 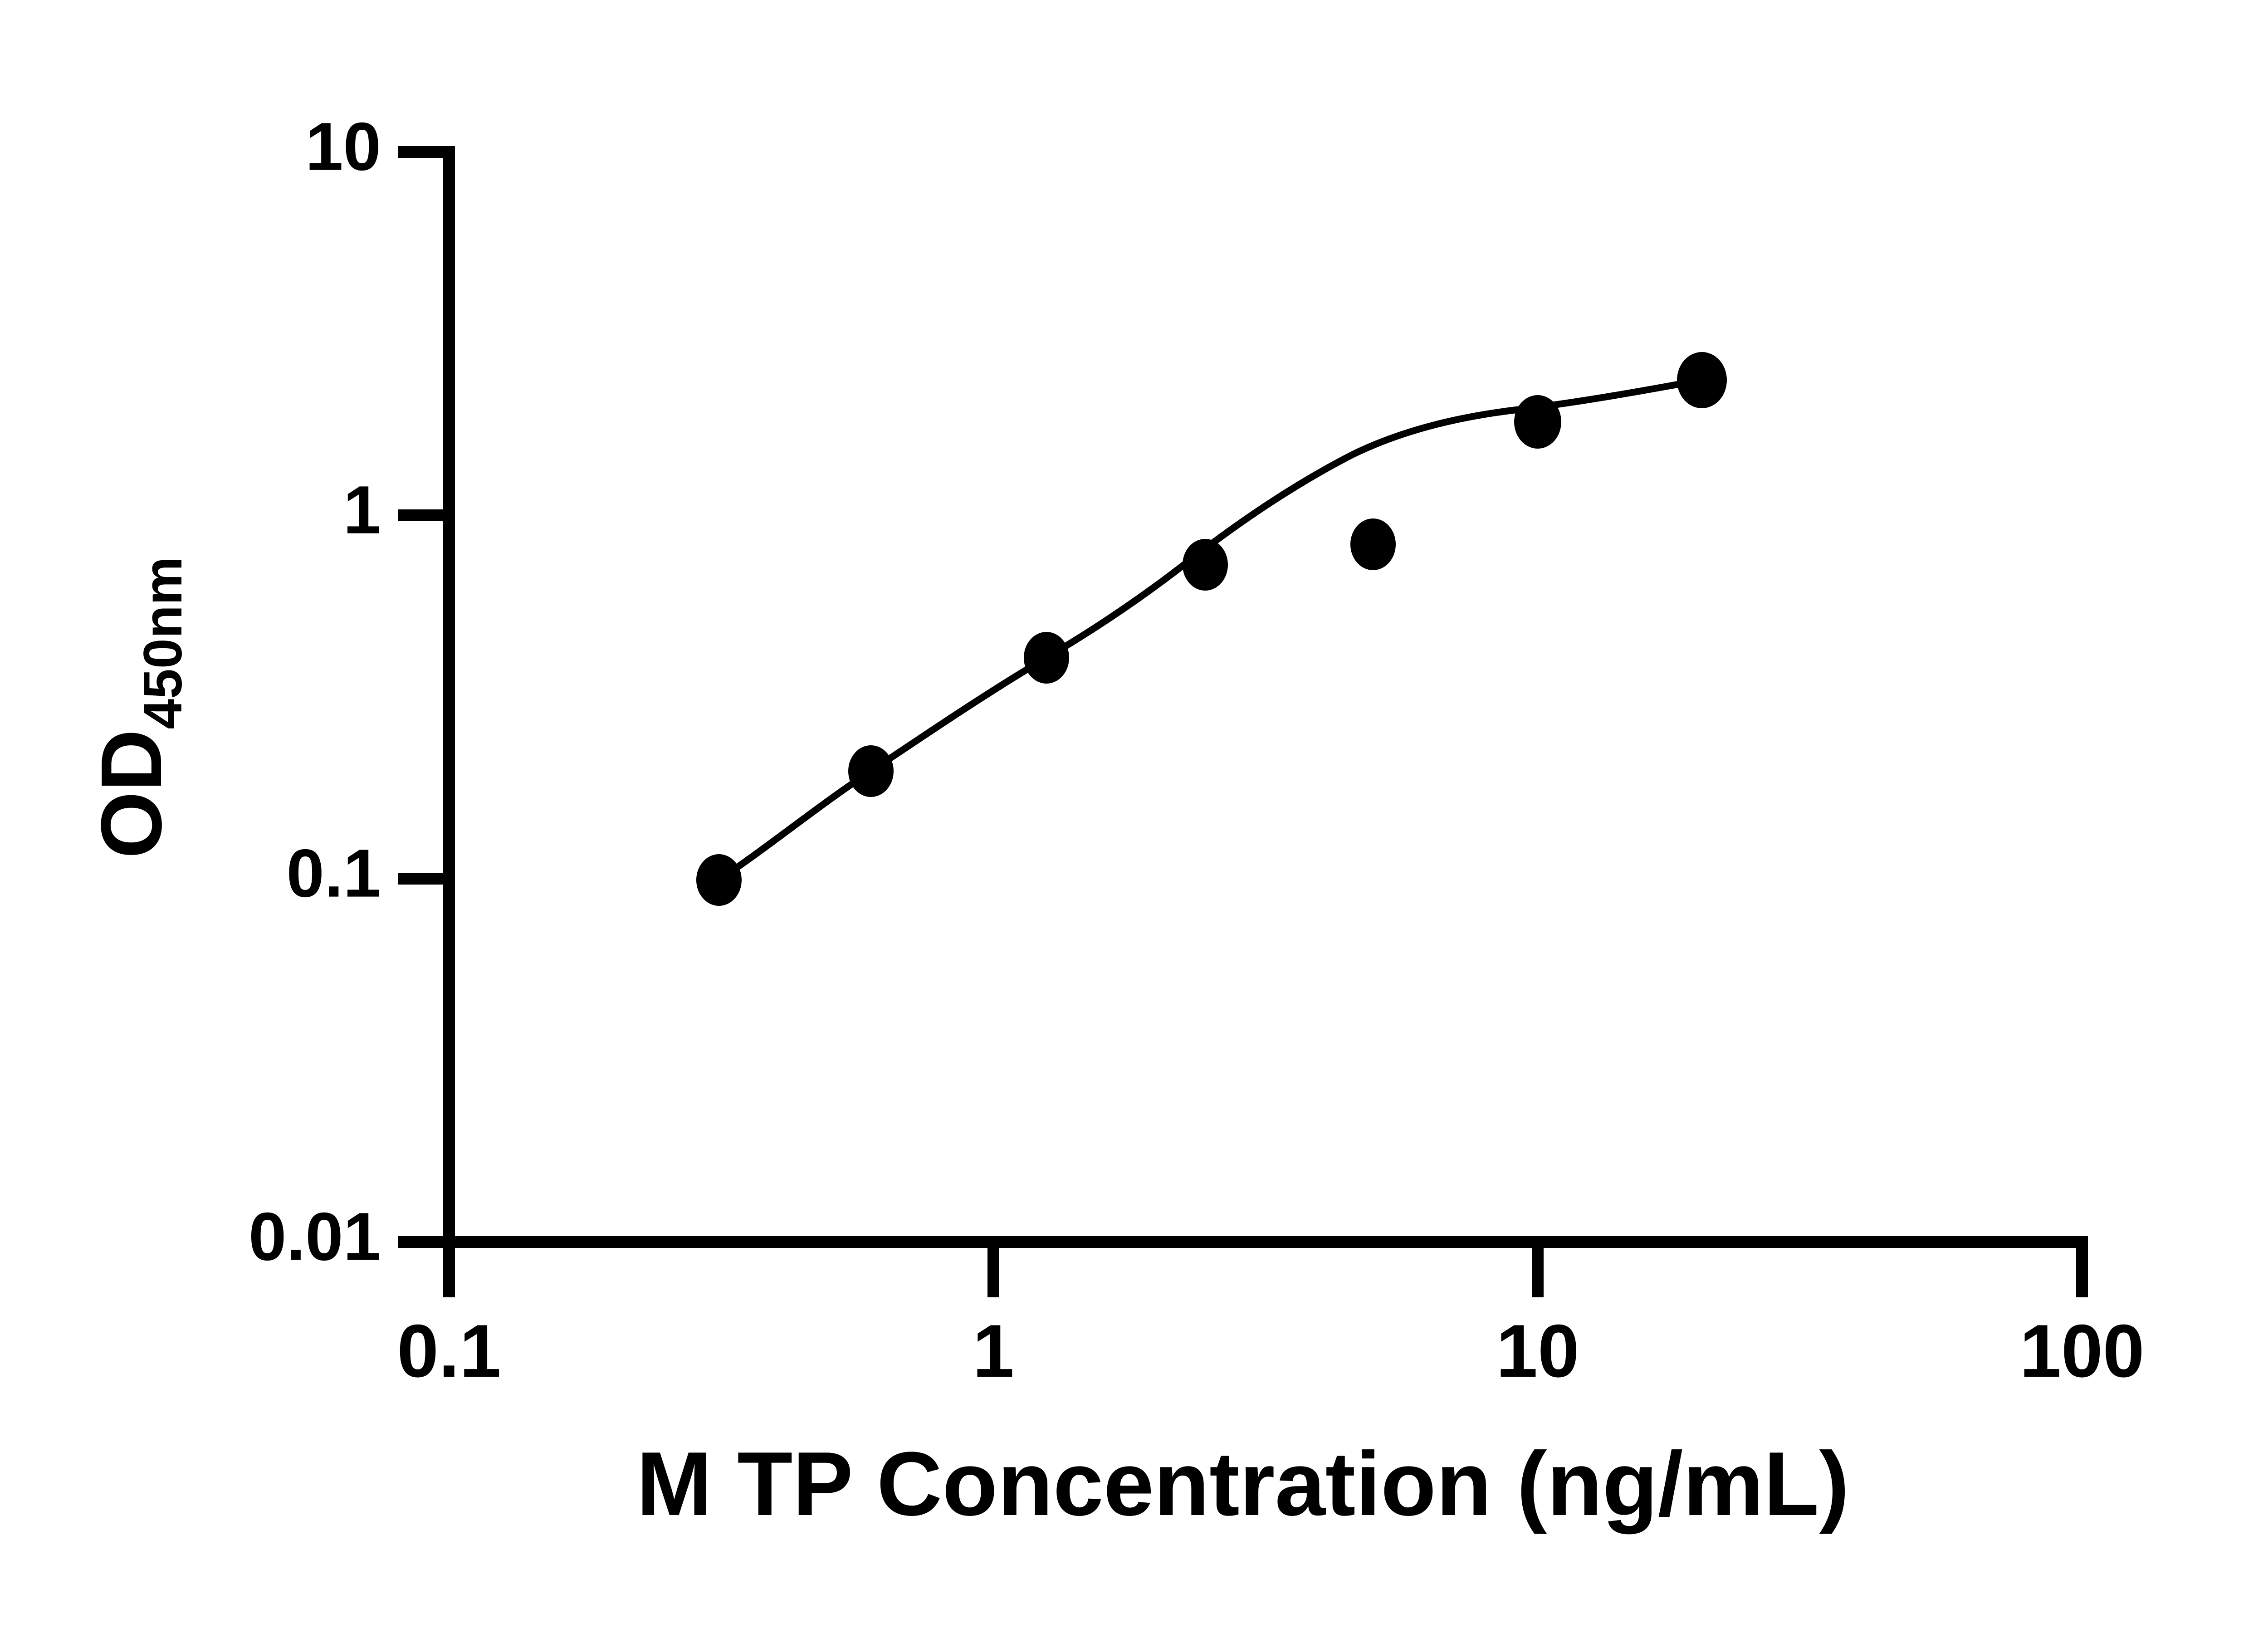 I want to click on y-axis-title-subscript: 450nm, so click(x=163, y=643).